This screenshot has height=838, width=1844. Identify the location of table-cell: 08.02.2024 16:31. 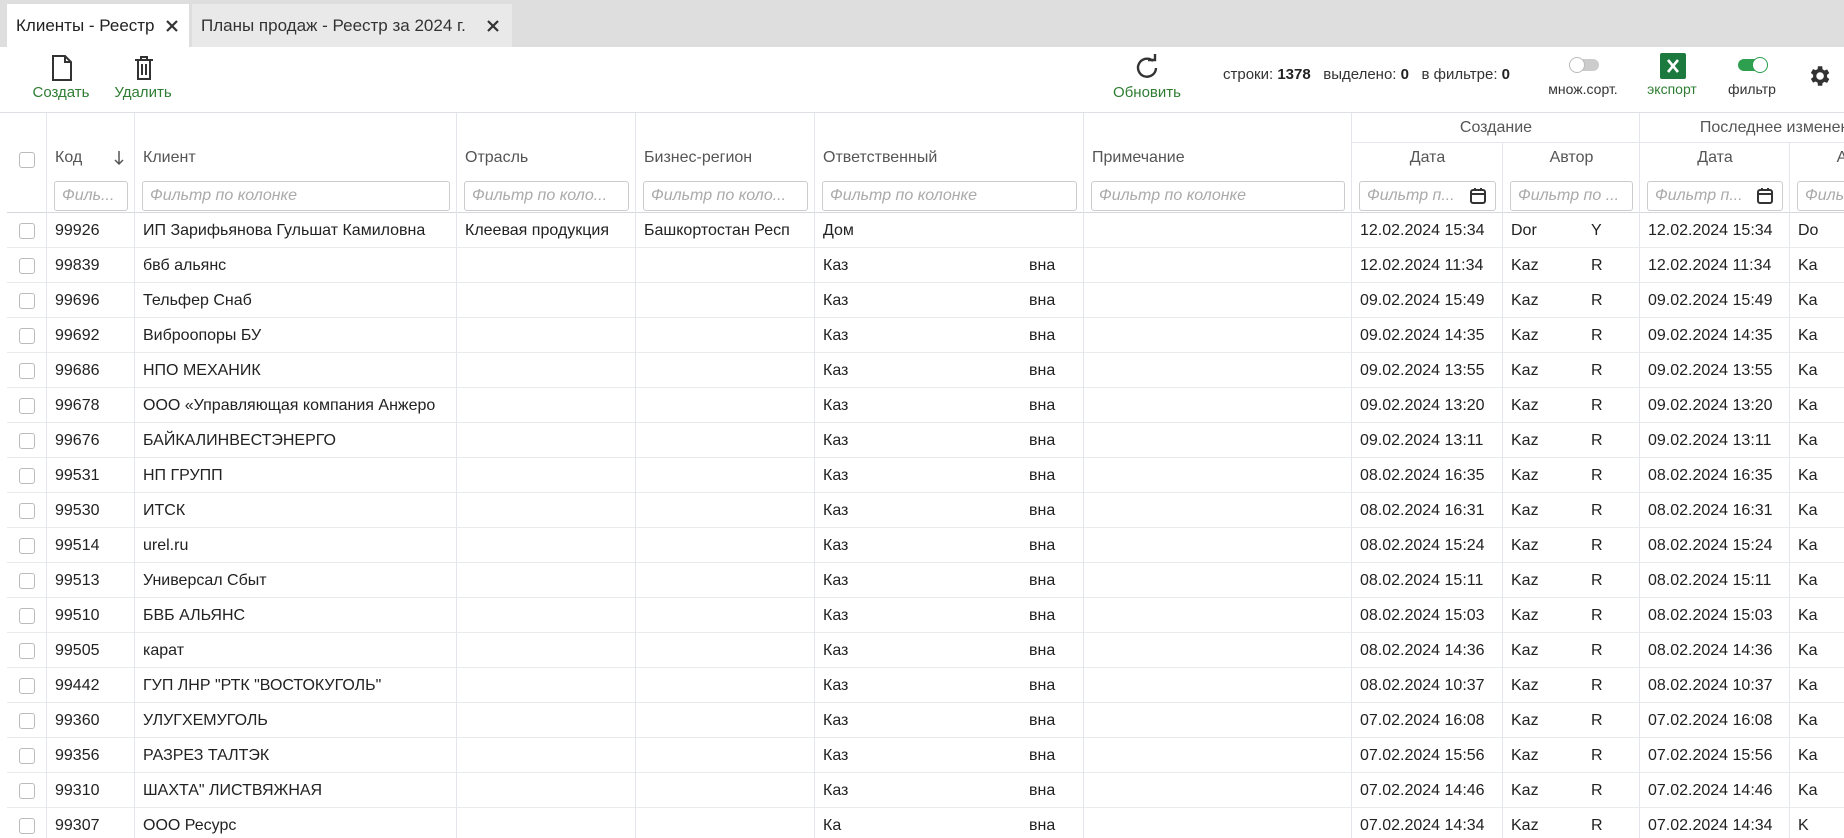
(1427, 510).